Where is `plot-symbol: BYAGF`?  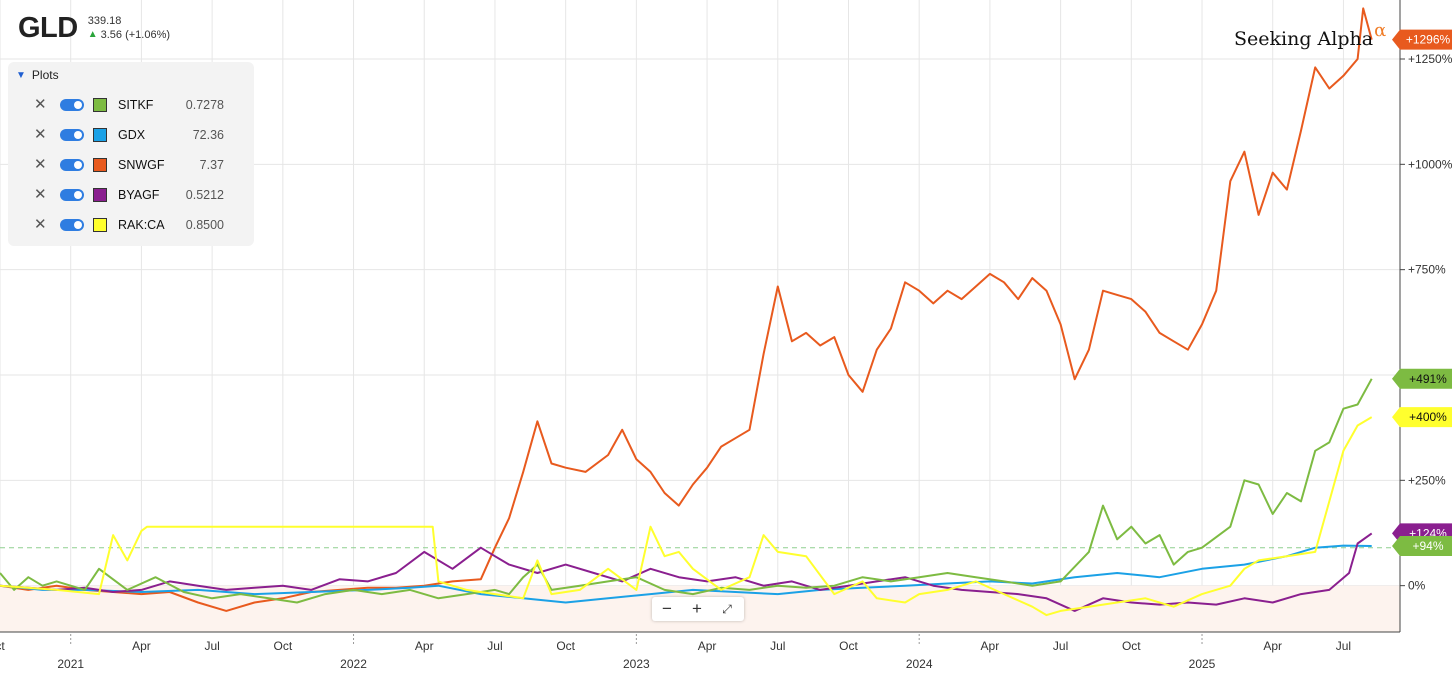 plot-symbol: BYAGF is located at coordinates (139, 195).